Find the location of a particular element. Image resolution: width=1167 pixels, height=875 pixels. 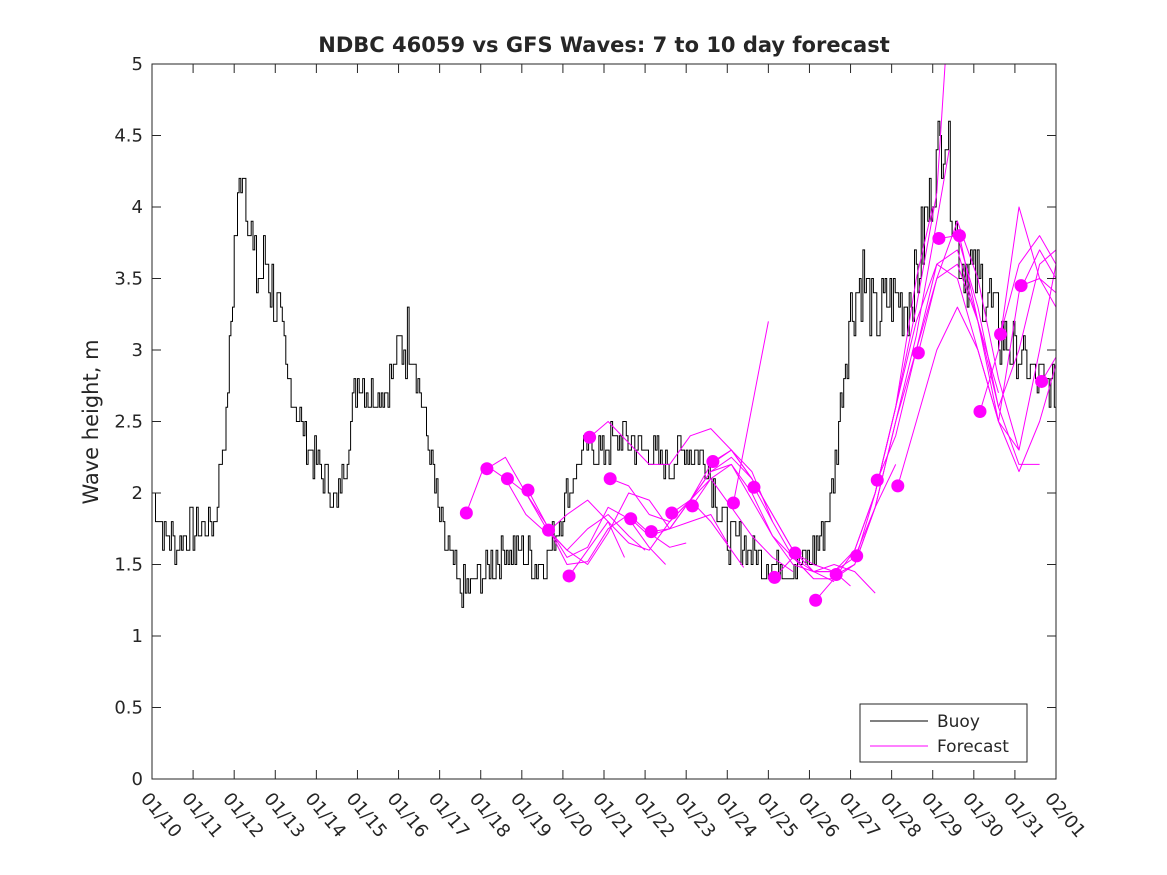

y-axis-label: Wave height, m is located at coordinates (91, 421).